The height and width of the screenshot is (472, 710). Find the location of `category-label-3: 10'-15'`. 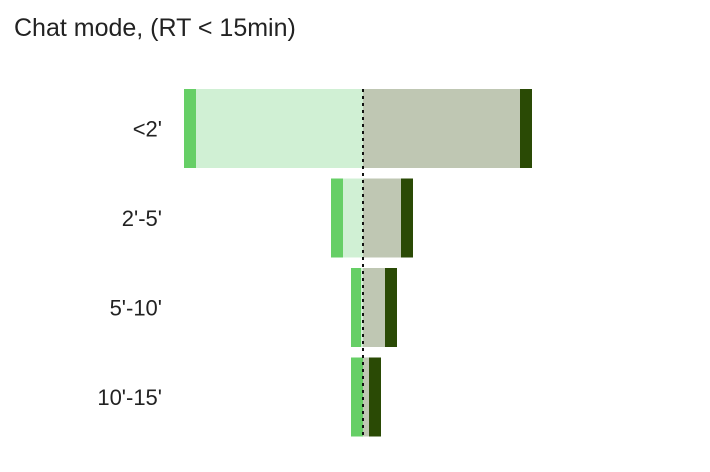

category-label-3: 10'-15' is located at coordinates (129, 397).